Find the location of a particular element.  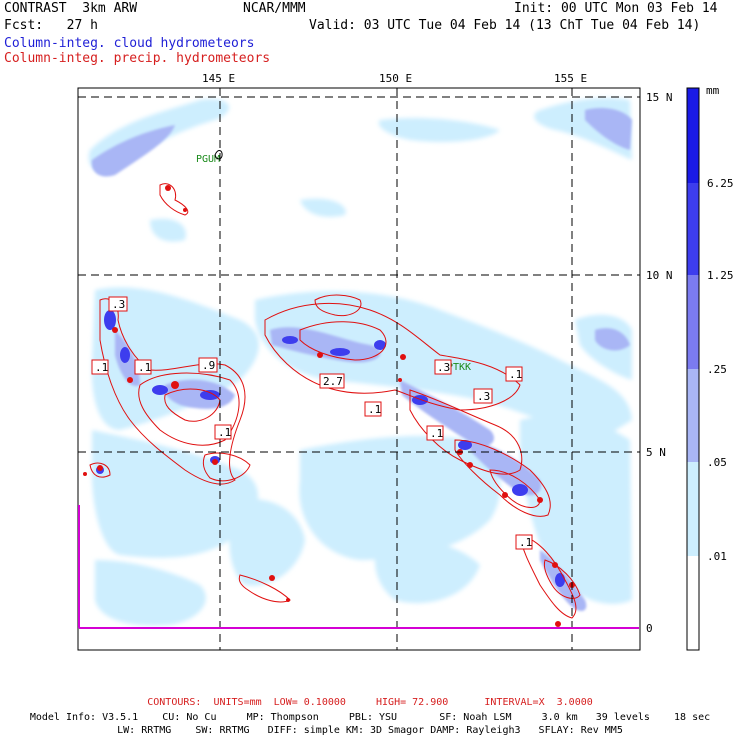

forecast-hour: Fcst: 27 h is located at coordinates (51, 25).